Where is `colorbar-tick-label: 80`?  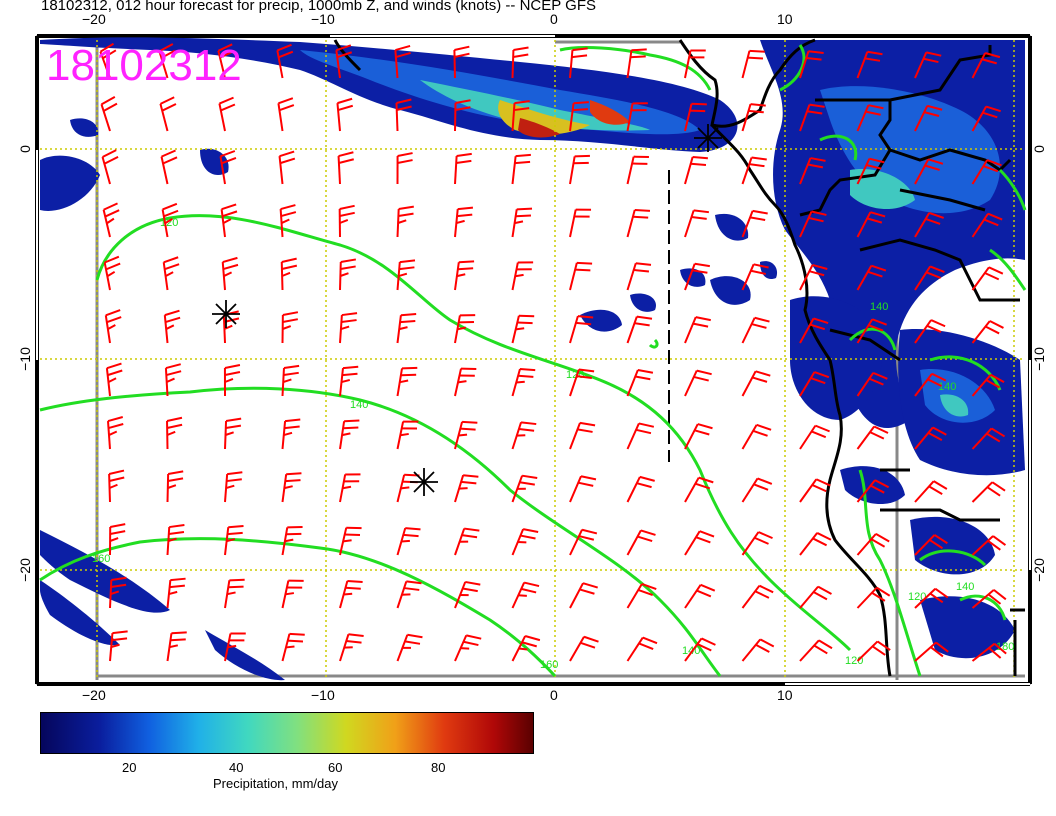
colorbar-tick-label: 80 is located at coordinates (438, 767).